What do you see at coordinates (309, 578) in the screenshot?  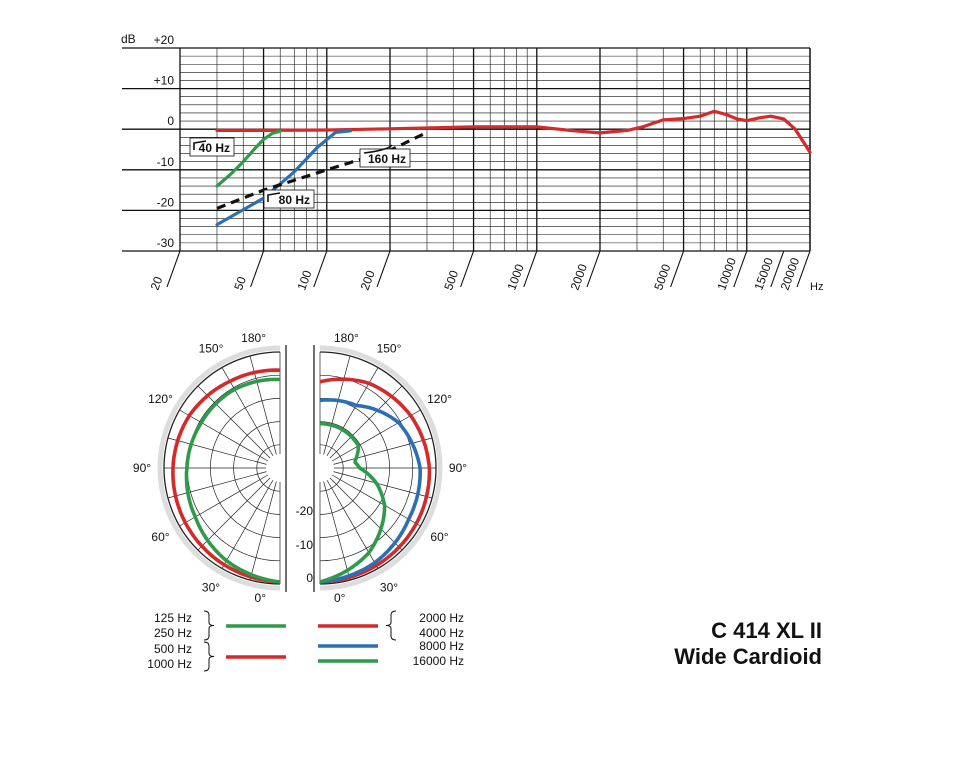 I see `polar-radial-label: 0` at bounding box center [309, 578].